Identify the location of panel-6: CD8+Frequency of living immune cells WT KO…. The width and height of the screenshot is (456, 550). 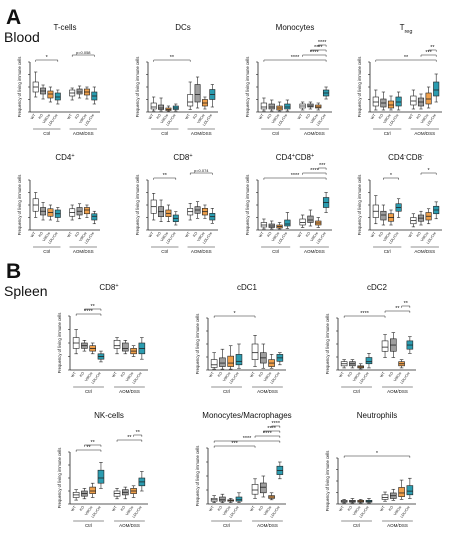
(176, 203).